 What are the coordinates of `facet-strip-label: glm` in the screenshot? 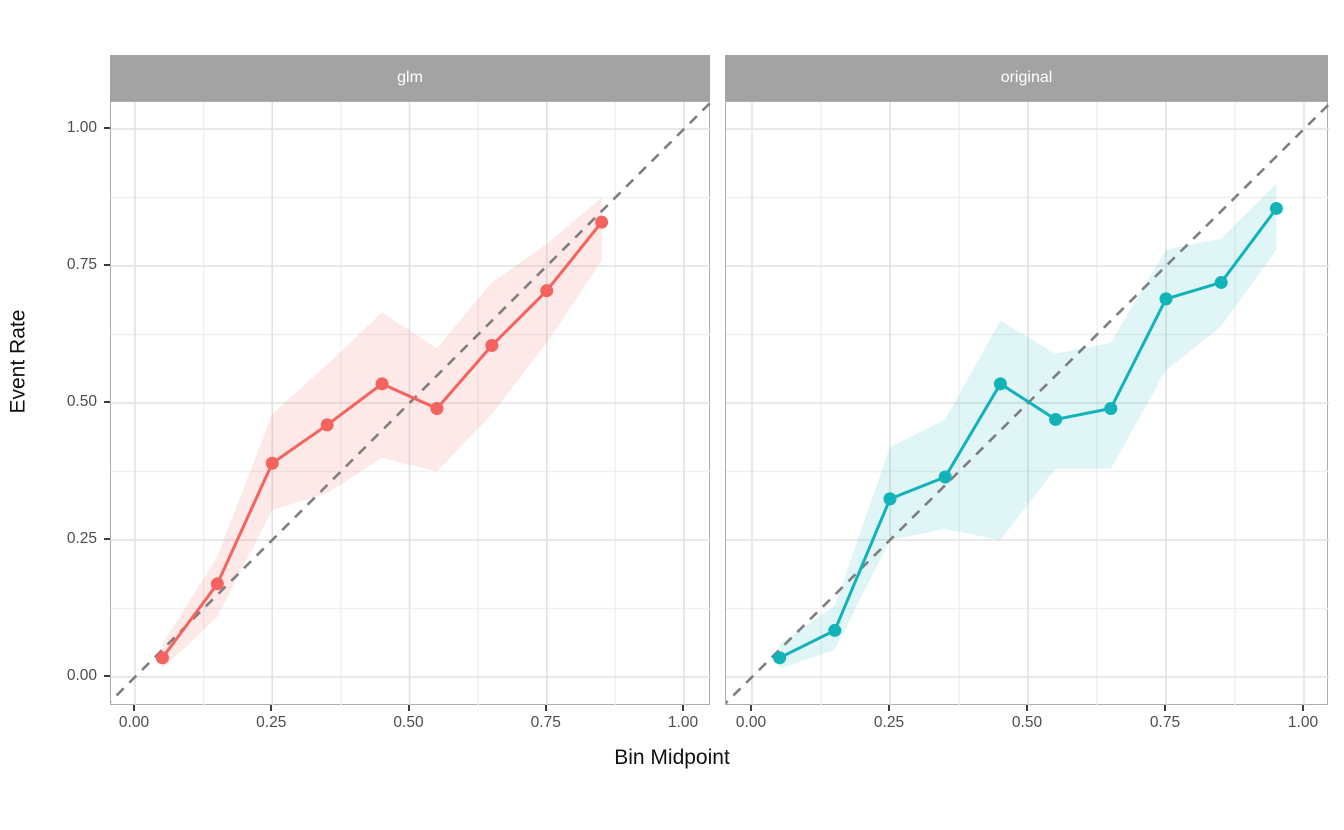 It's located at (410, 77).